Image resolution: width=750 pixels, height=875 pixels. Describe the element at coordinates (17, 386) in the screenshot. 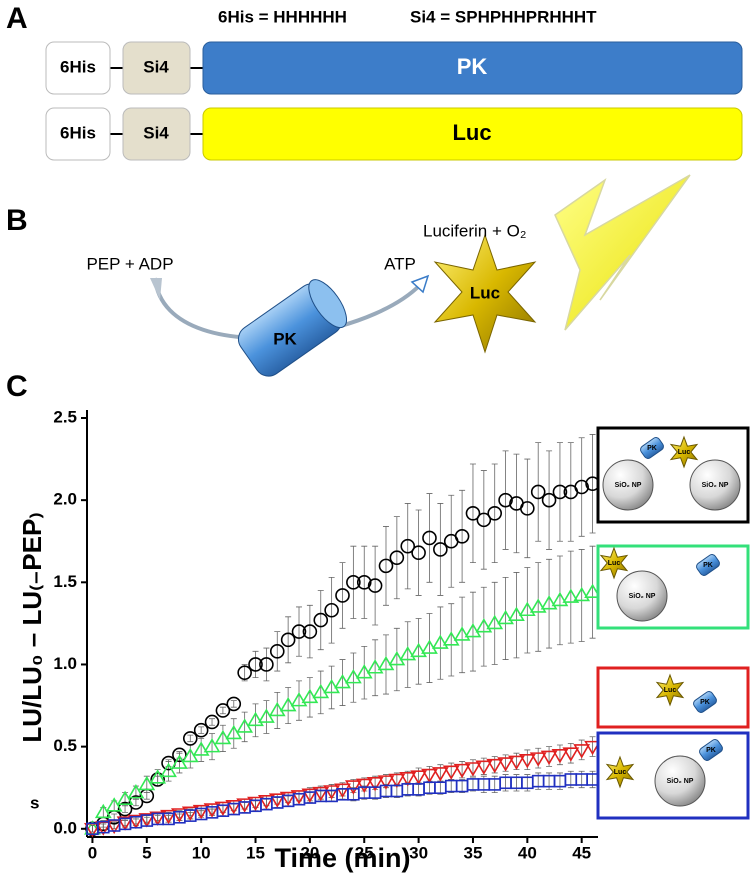

I see `panel-label: C` at that location.